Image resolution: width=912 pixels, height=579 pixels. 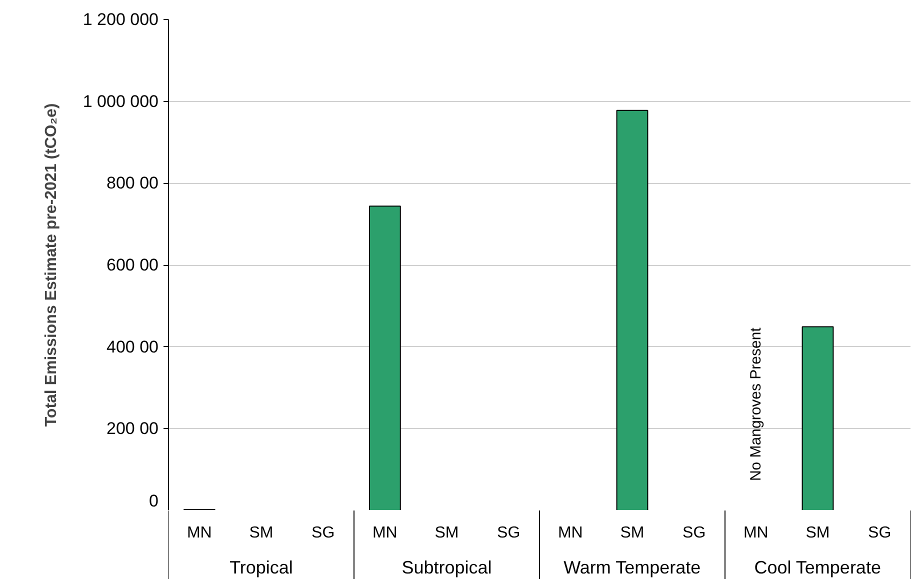 What do you see at coordinates (120, 101) in the screenshot?
I see `y-tick-label: 1 000 000` at bounding box center [120, 101].